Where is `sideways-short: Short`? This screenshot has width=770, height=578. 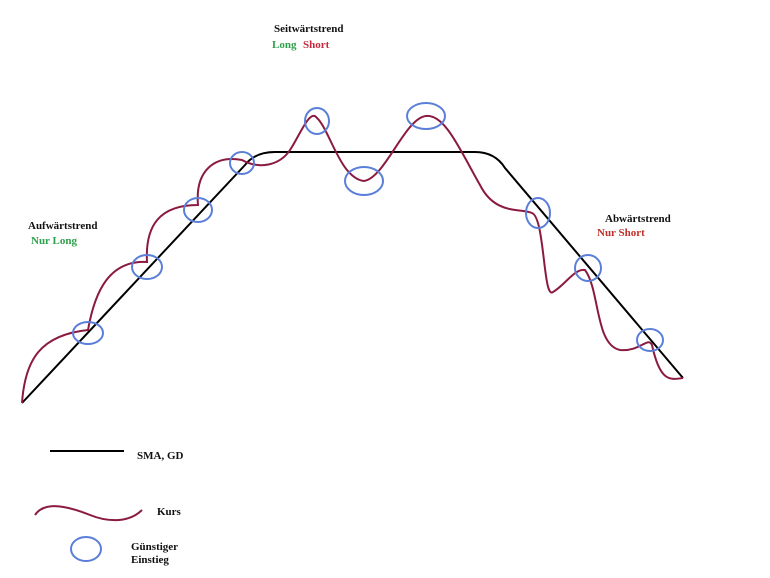
sideways-short: Short is located at coordinates (316, 45).